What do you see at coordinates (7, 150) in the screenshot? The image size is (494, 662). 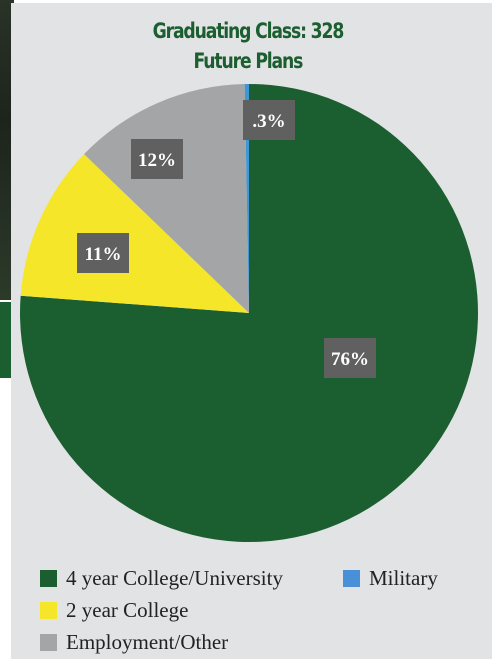 I see `background-photo-strip` at bounding box center [7, 150].